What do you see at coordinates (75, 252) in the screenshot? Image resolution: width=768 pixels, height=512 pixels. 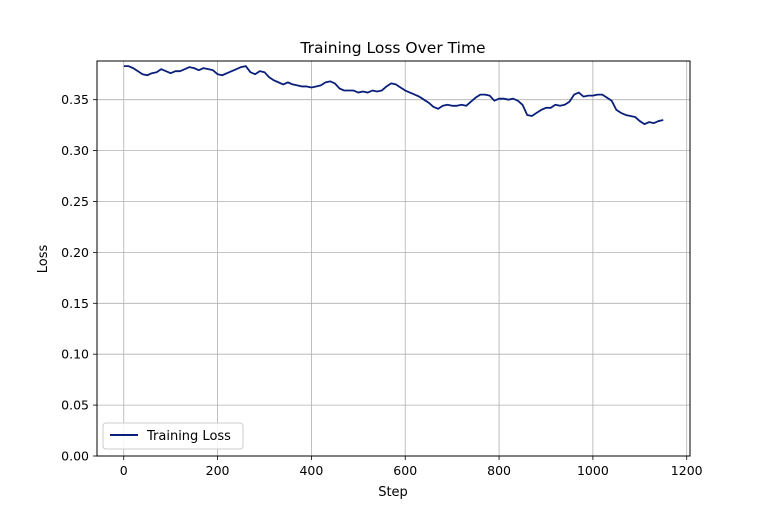 I see `y-tick-label: 0.20` at bounding box center [75, 252].